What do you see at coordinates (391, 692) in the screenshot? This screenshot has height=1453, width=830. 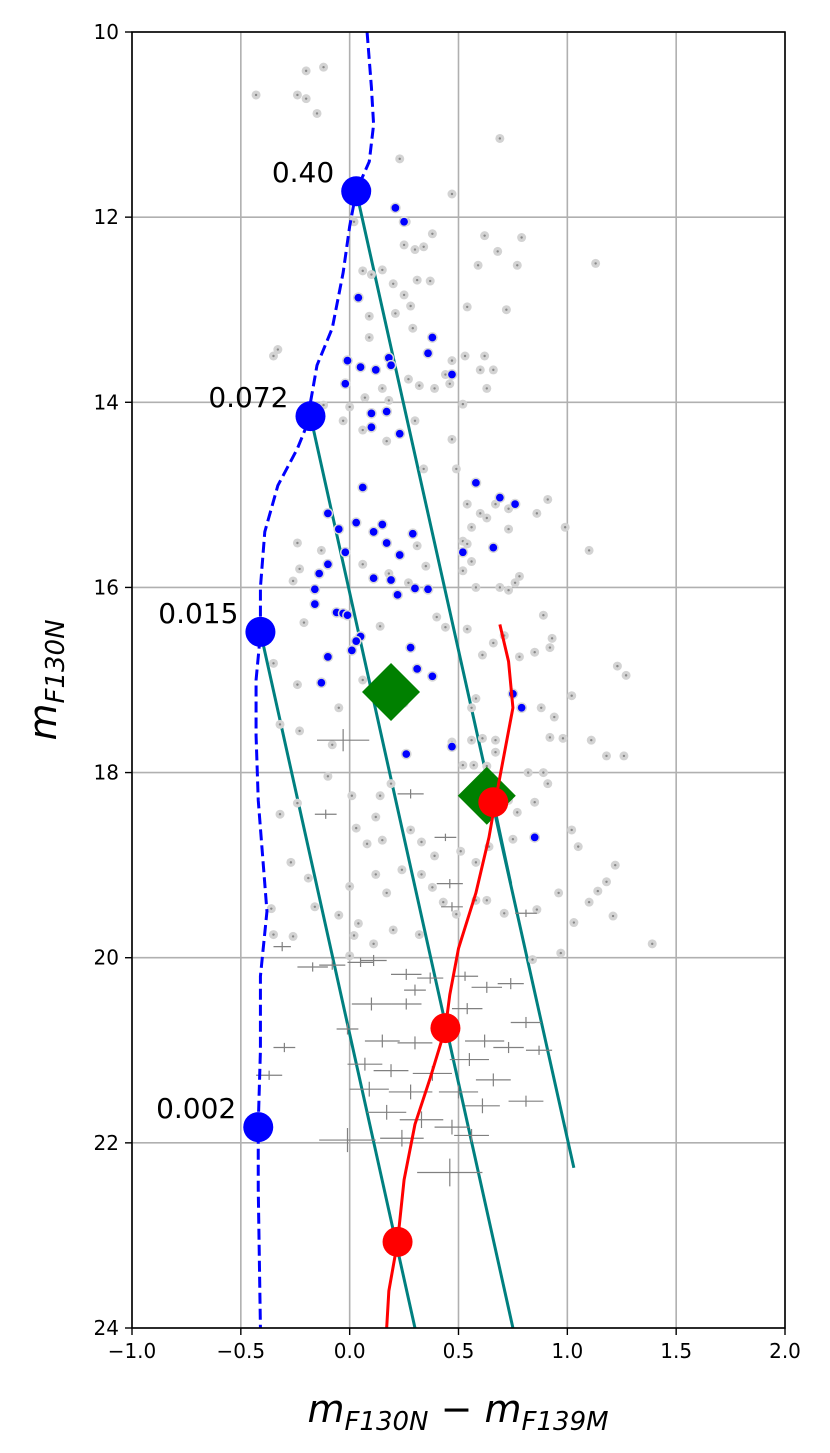 I see `green-diamond-marker` at bounding box center [391, 692].